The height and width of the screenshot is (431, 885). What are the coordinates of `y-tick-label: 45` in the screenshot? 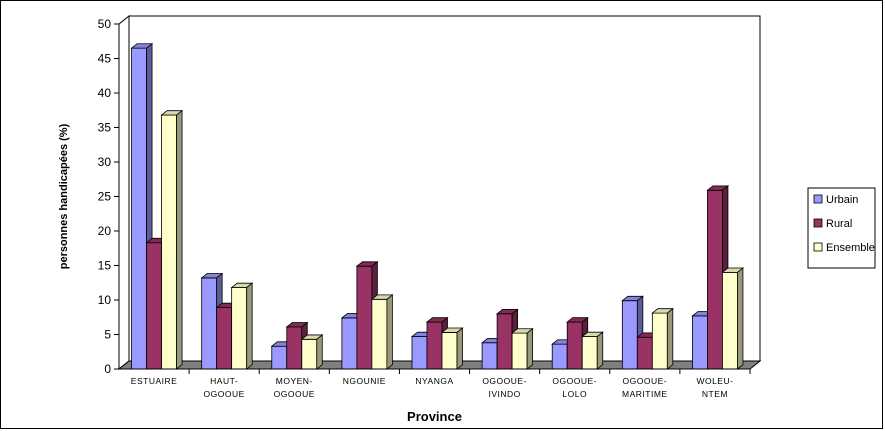 It's located at (105, 59).